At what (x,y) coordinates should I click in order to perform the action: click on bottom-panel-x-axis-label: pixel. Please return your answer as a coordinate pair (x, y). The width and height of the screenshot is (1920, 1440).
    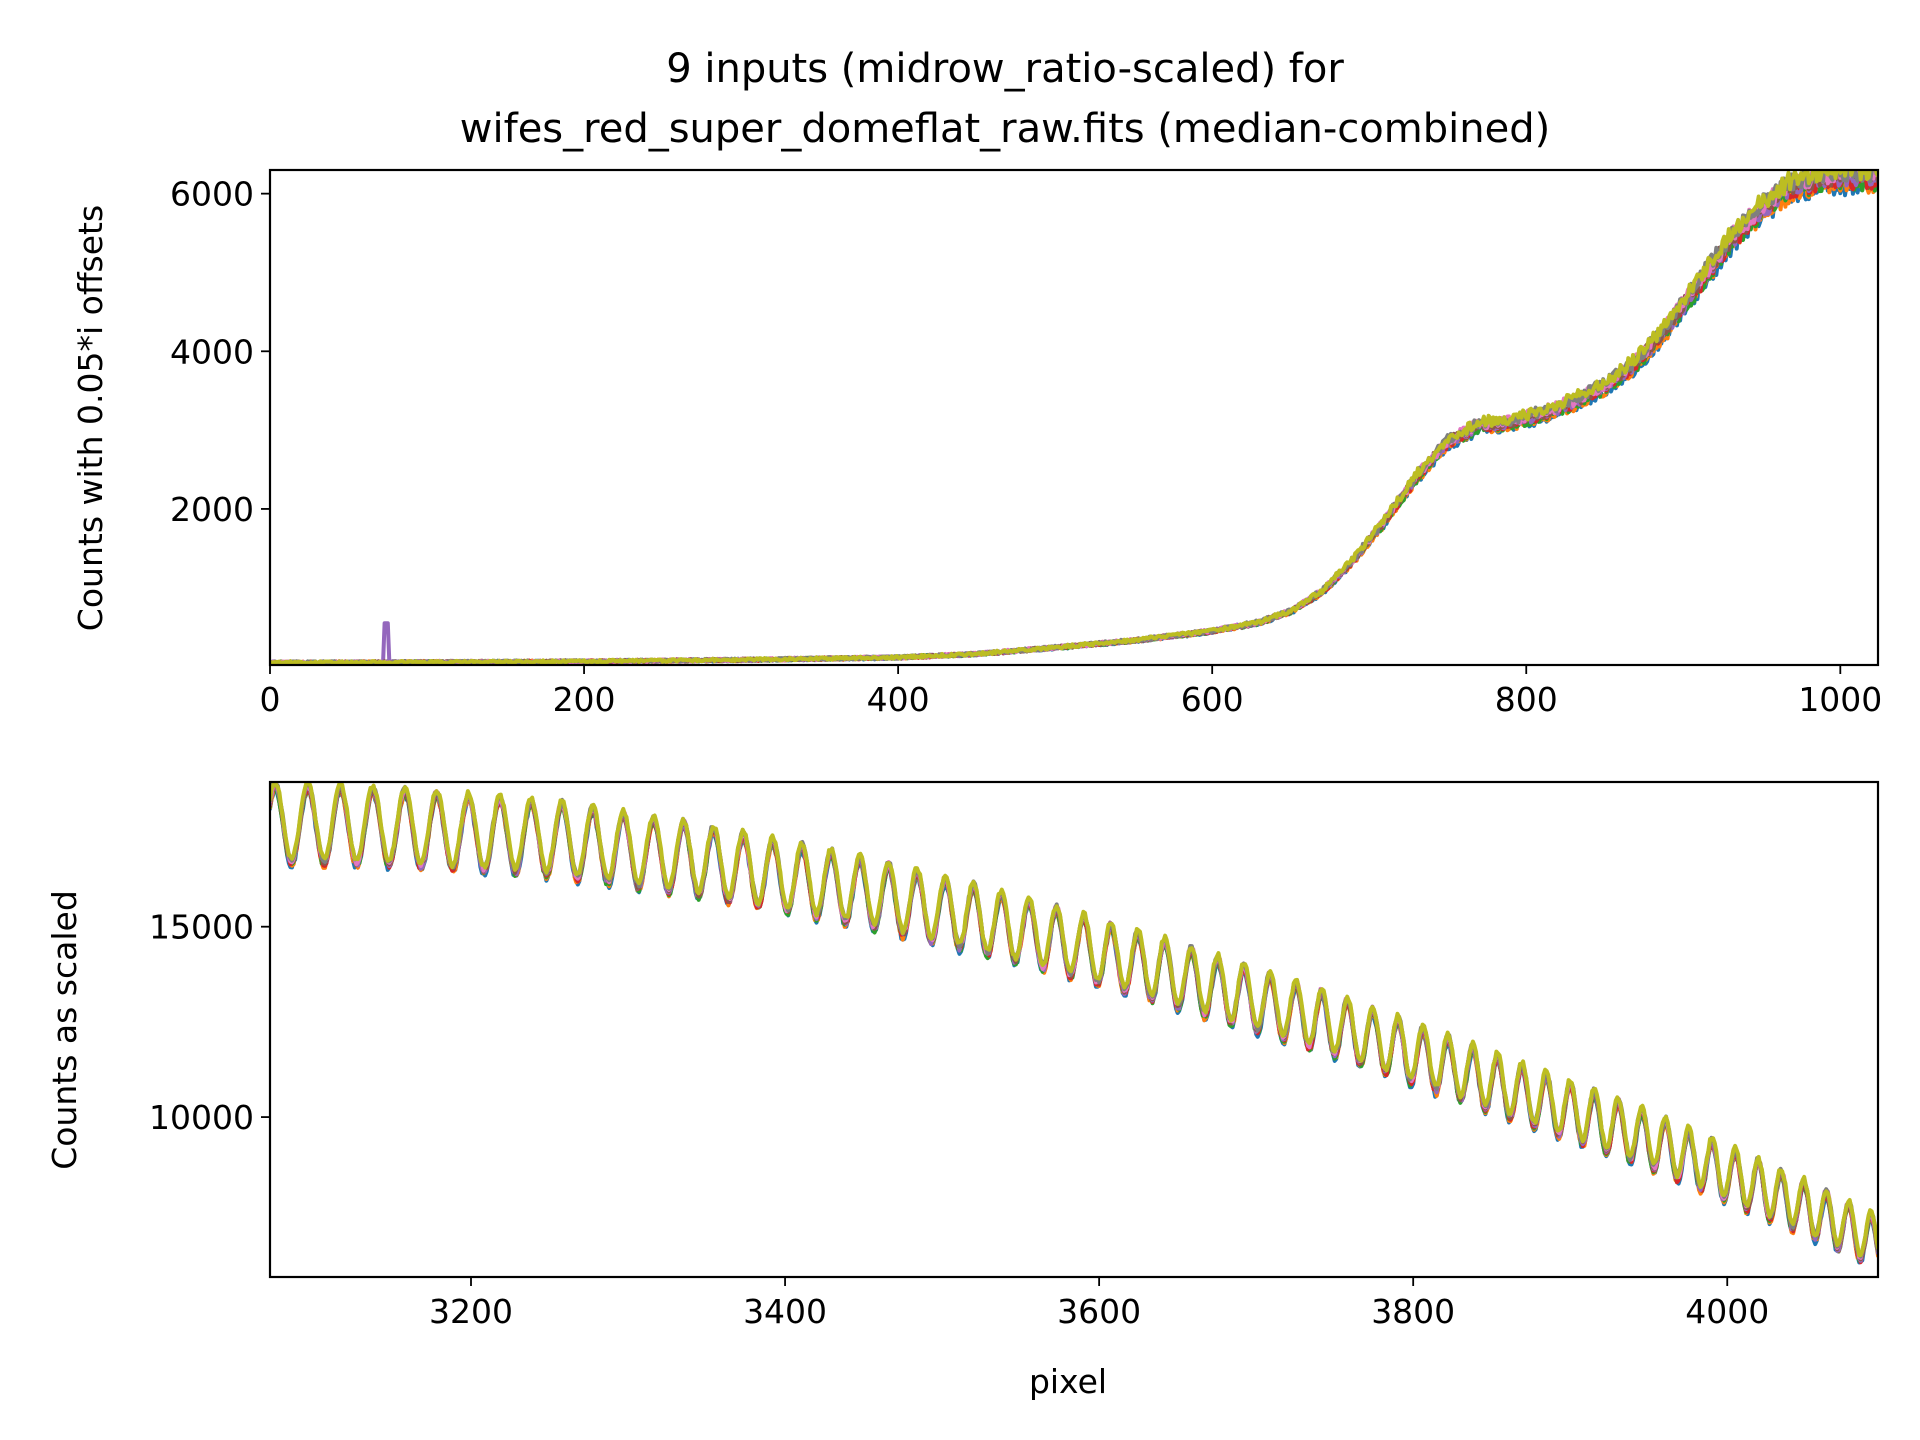
    Looking at the image, I should click on (1068, 1381).